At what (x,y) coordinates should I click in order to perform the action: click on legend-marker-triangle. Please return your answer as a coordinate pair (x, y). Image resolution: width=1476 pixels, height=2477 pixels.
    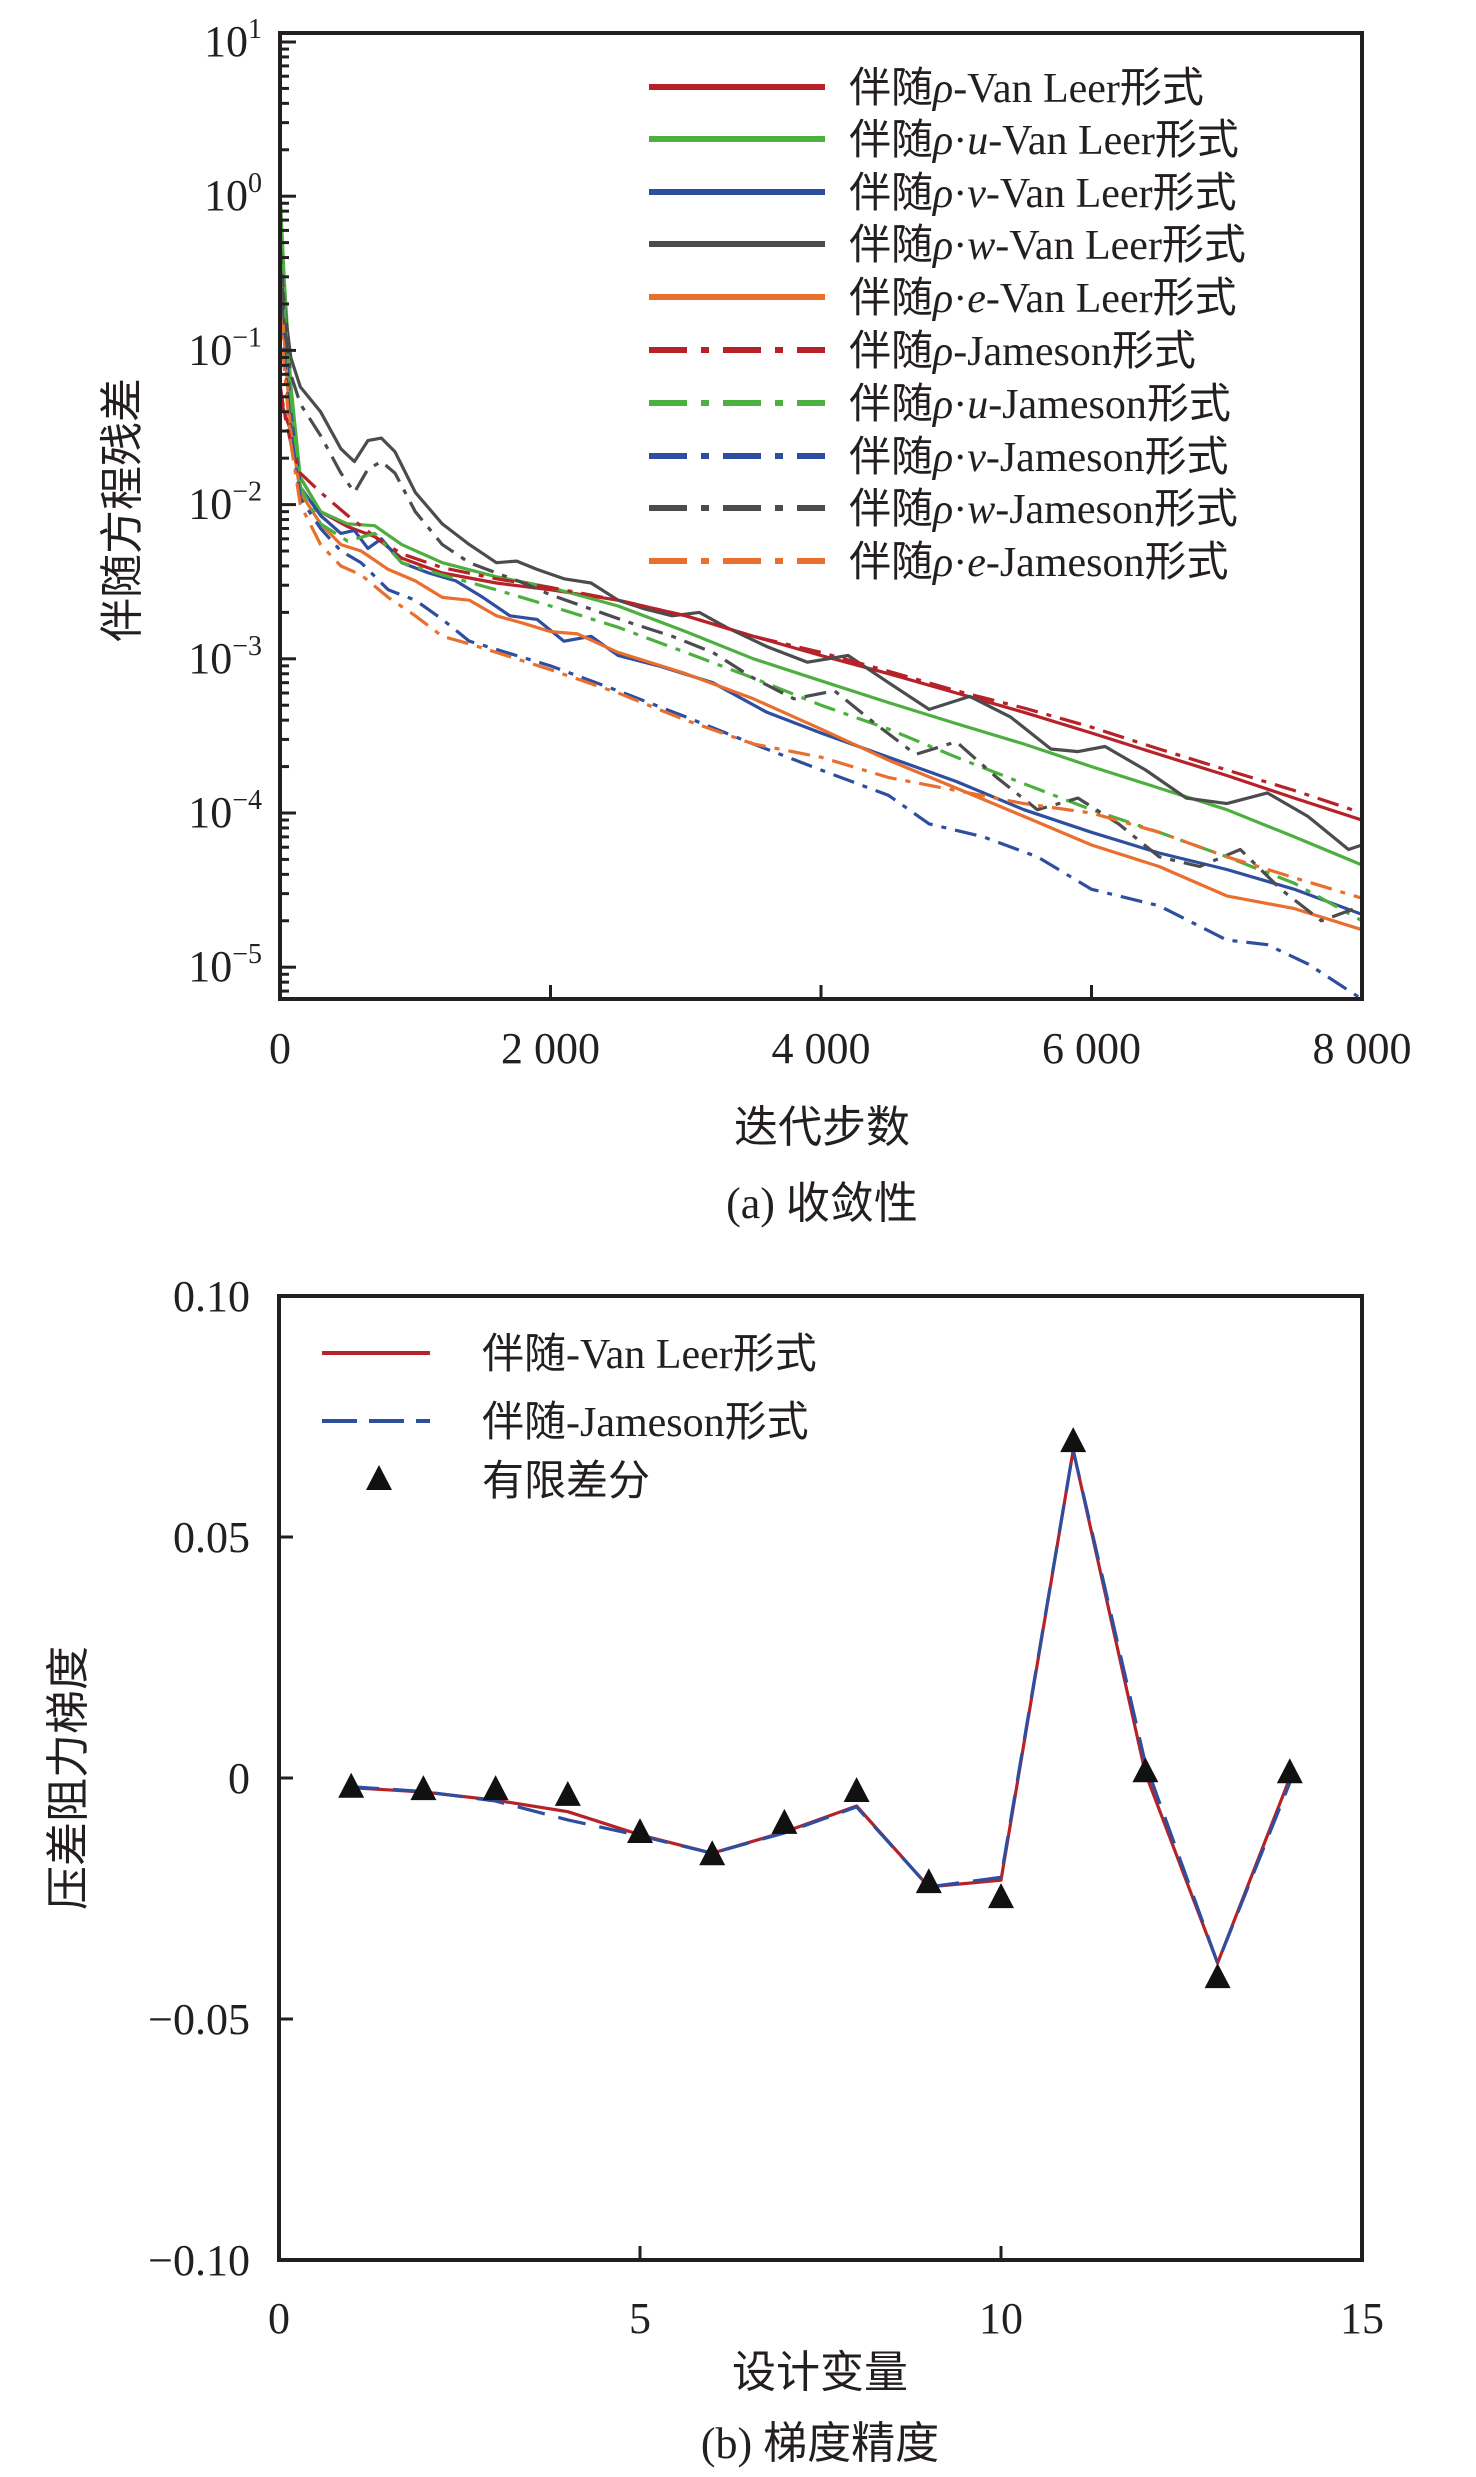
    Looking at the image, I should click on (379, 1477).